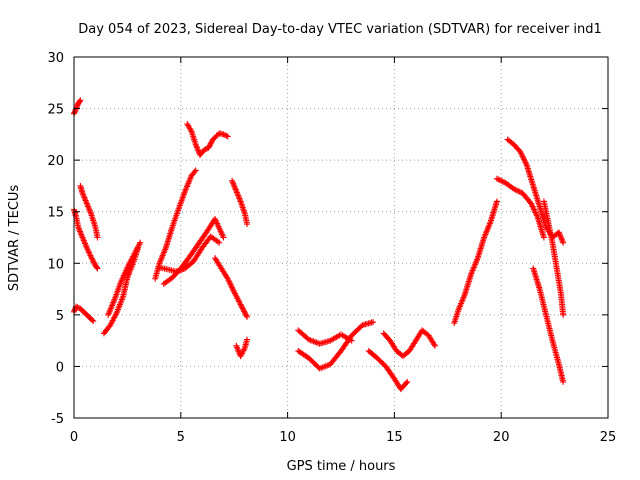  I want to click on y-tick-label: 25, so click(55, 110).